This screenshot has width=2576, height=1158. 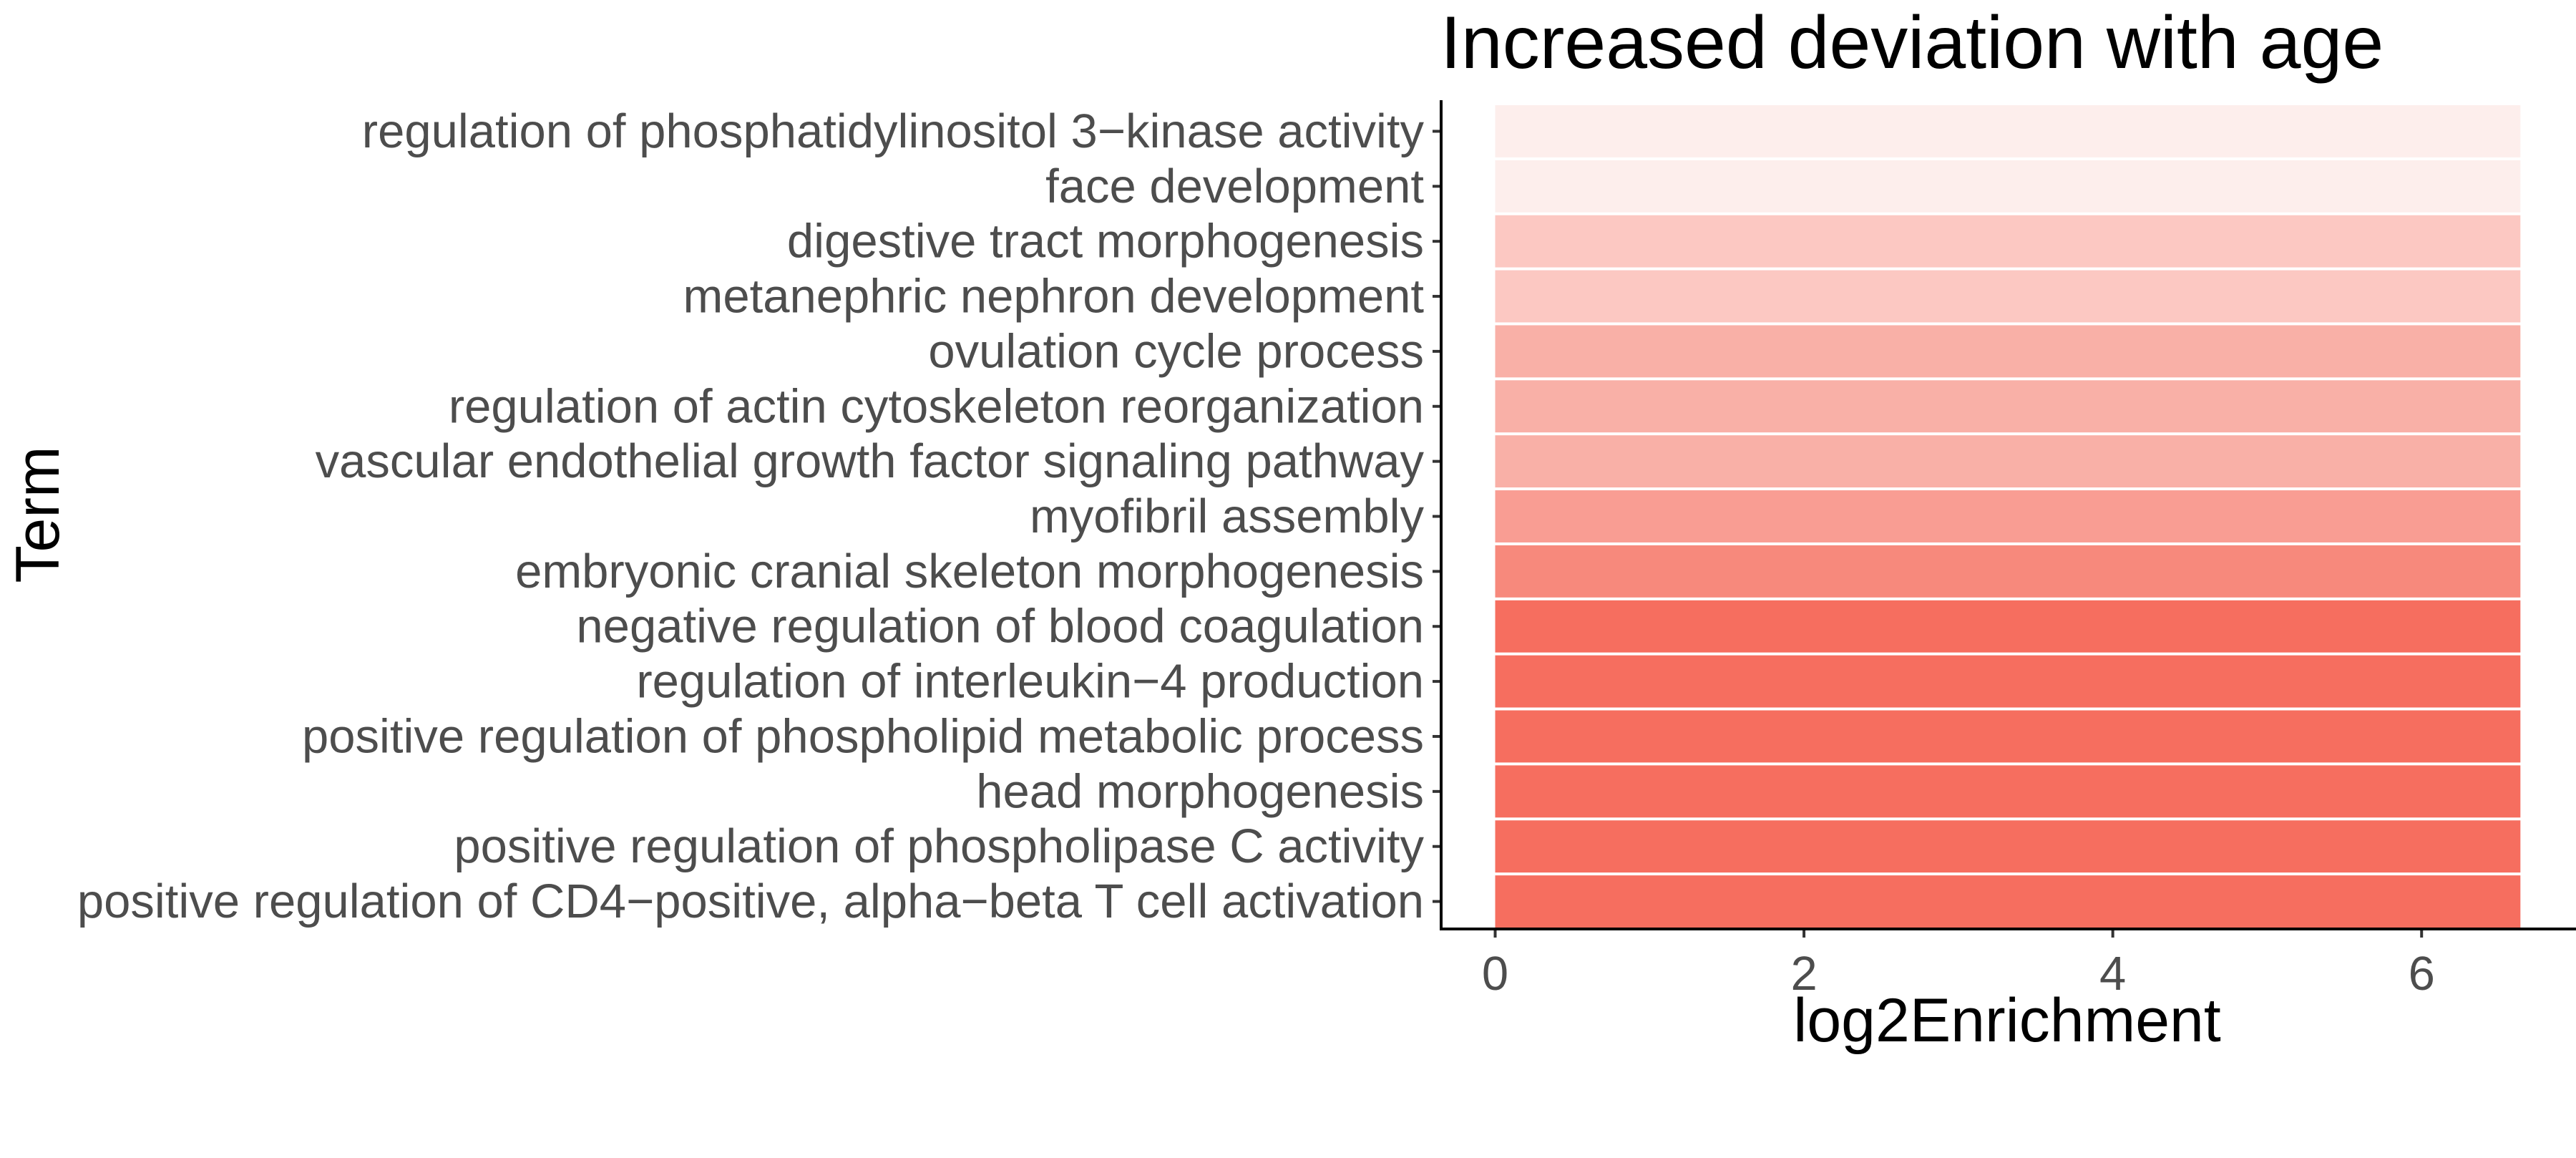 I want to click on x-tick-label: 4, so click(x=2112, y=974).